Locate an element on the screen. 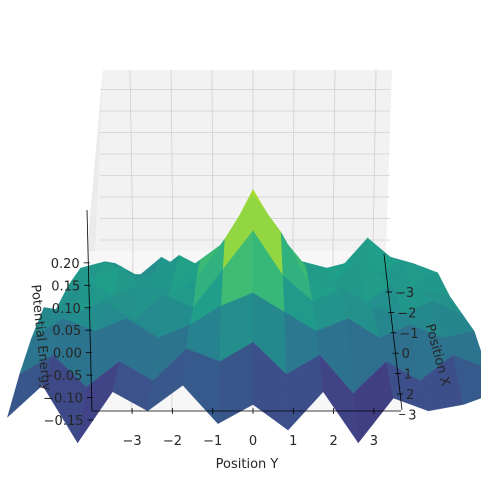 This screenshot has height=486, width=481. y-tick-label: −2 is located at coordinates (406, 313).